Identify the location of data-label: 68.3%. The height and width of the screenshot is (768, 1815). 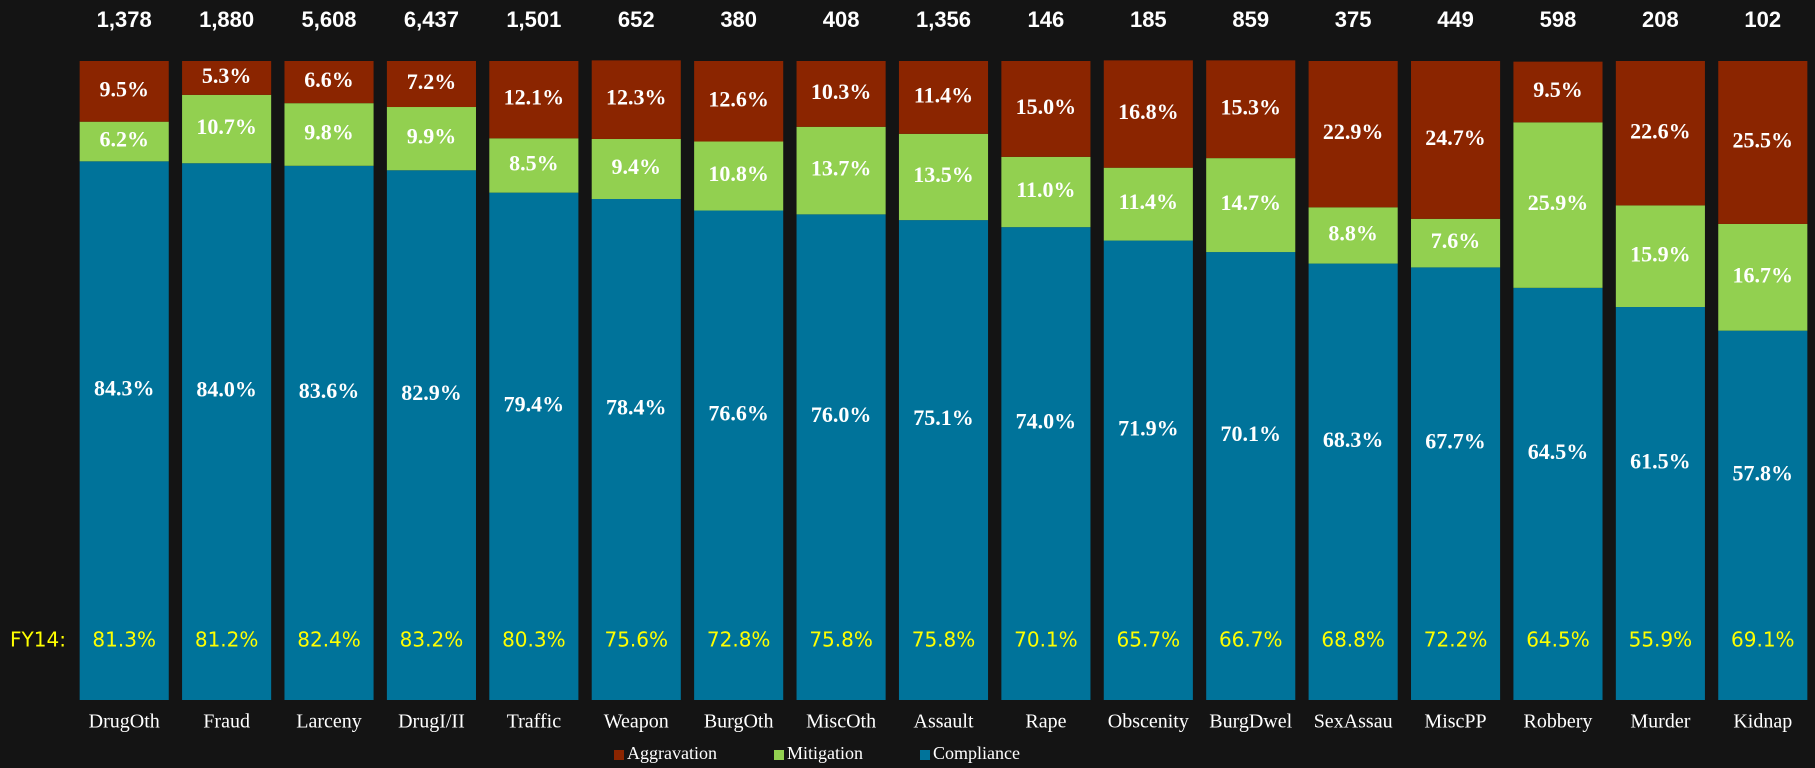
(1353, 439).